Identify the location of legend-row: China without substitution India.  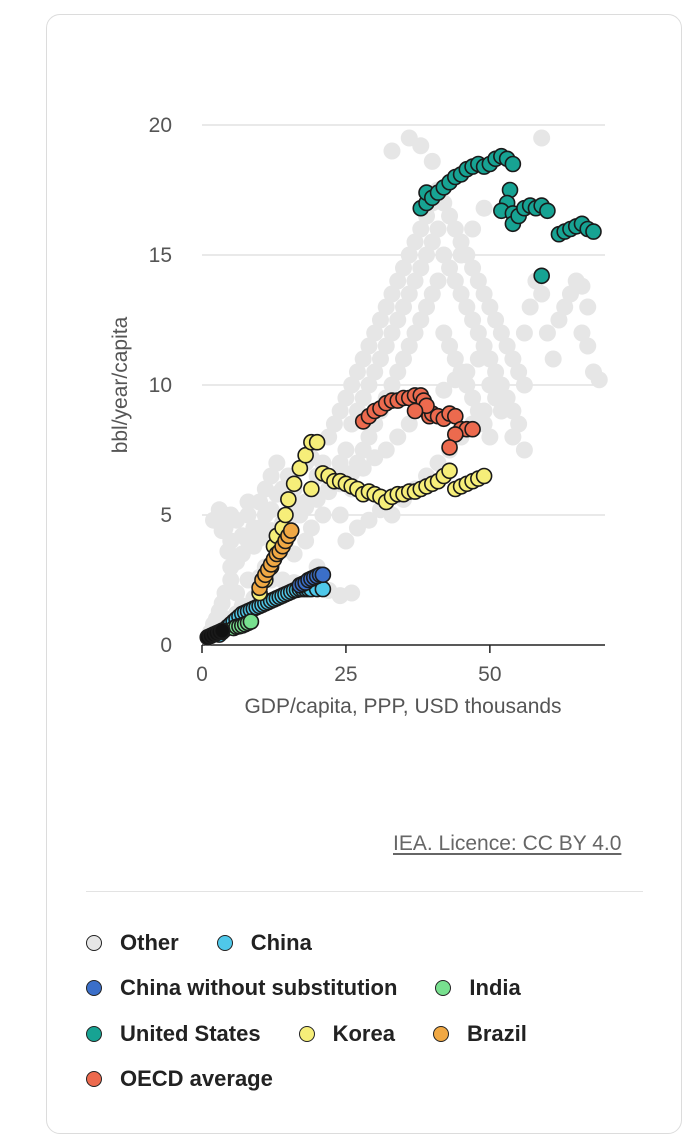
(376, 989).